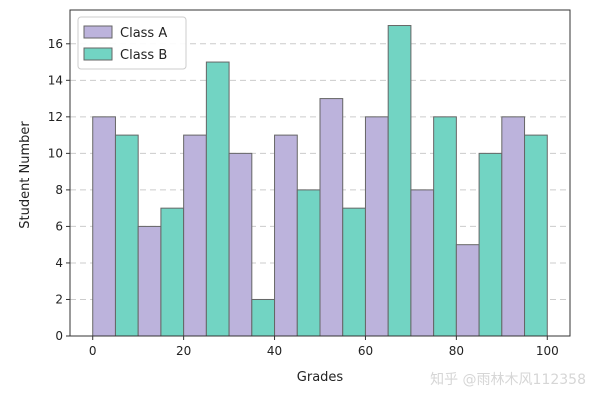 This screenshot has width=600, height=403. What do you see at coordinates (143, 33) in the screenshot?
I see `legend-label-class-a: Class A` at bounding box center [143, 33].